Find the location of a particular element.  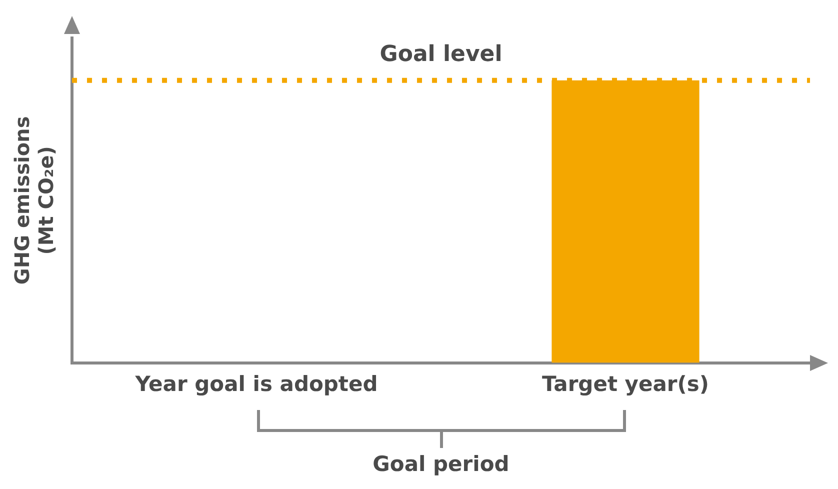

x-tick-label: Year goal is adopted is located at coordinates (256, 384).